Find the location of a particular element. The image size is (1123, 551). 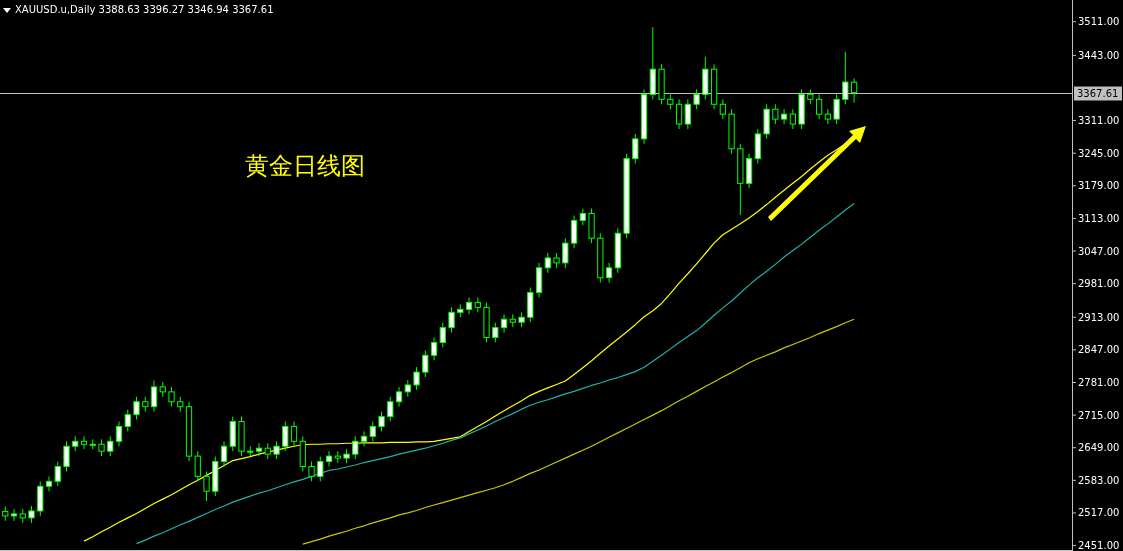

y-tick-label: 3311.00 is located at coordinates (1099, 121).